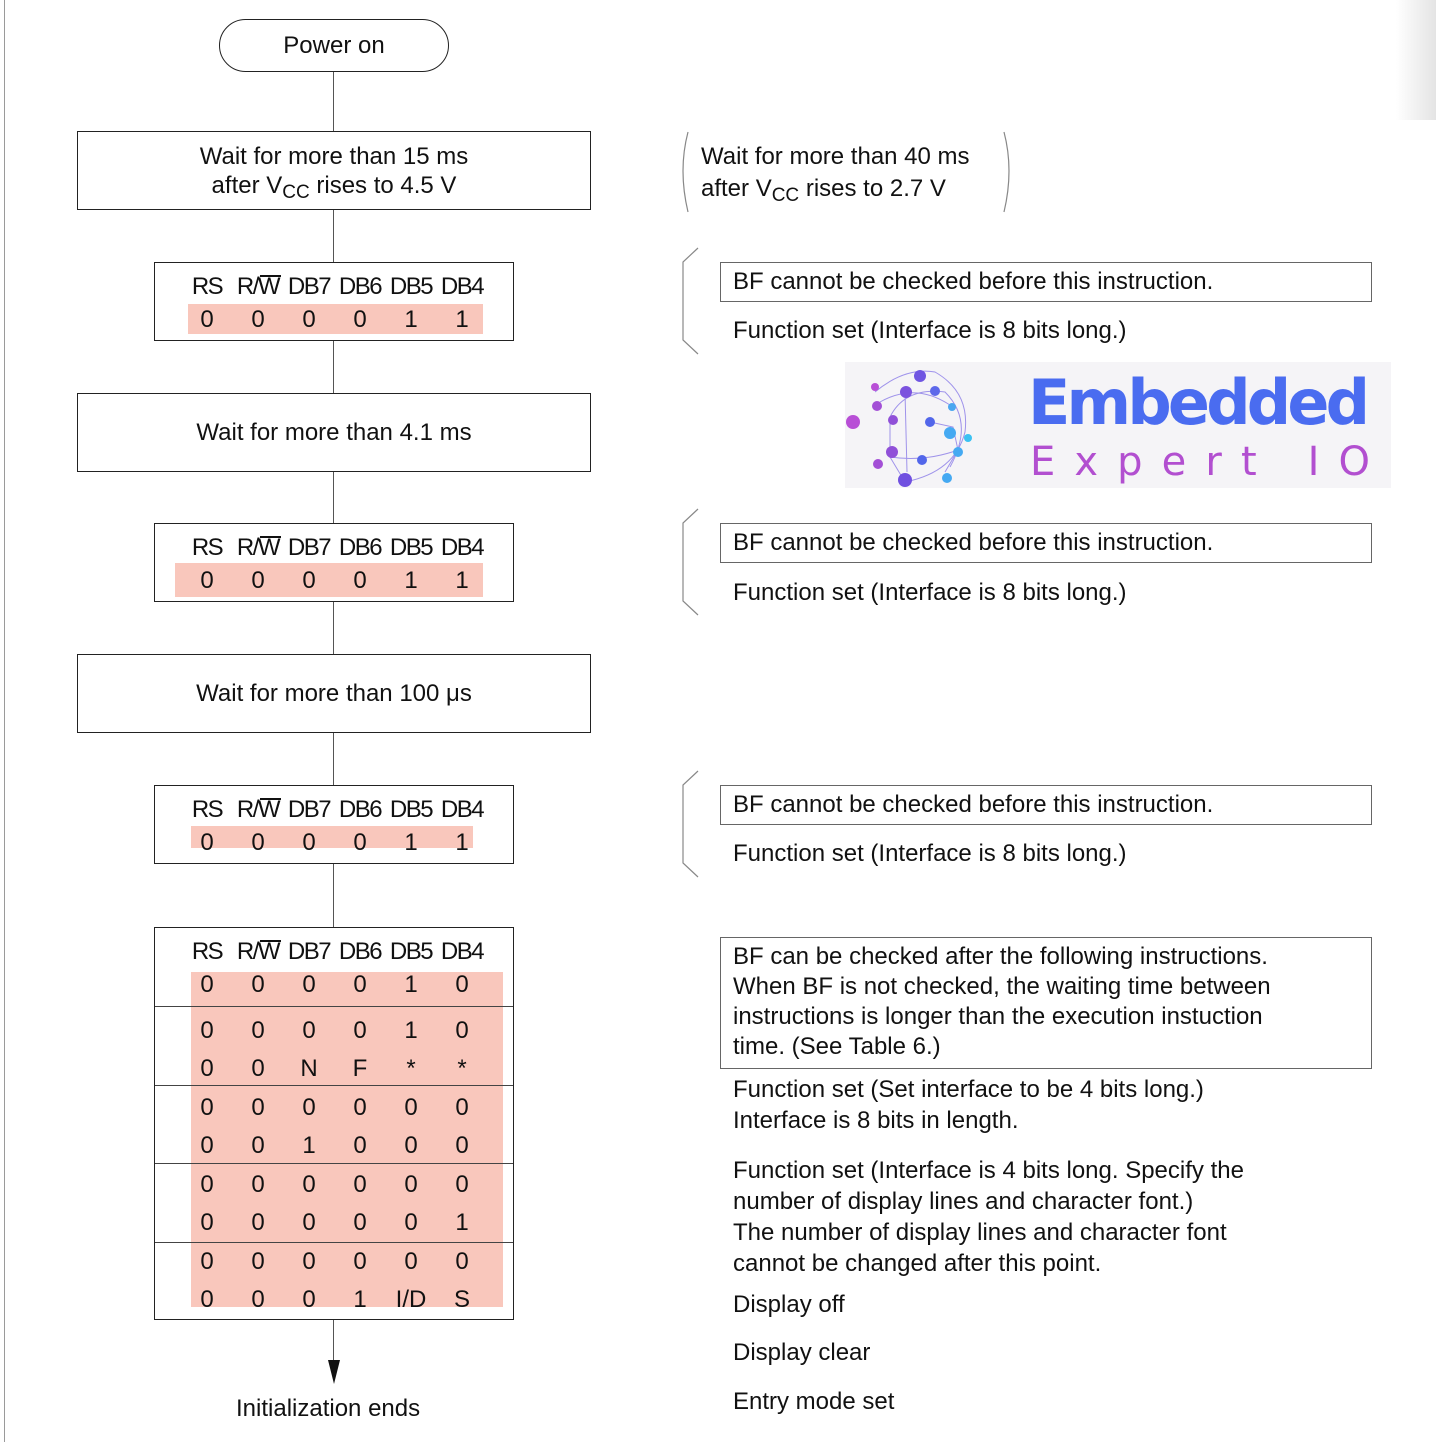 The height and width of the screenshot is (1442, 1436). What do you see at coordinates (334, 45) in the screenshot?
I see `start-label: Power on` at bounding box center [334, 45].